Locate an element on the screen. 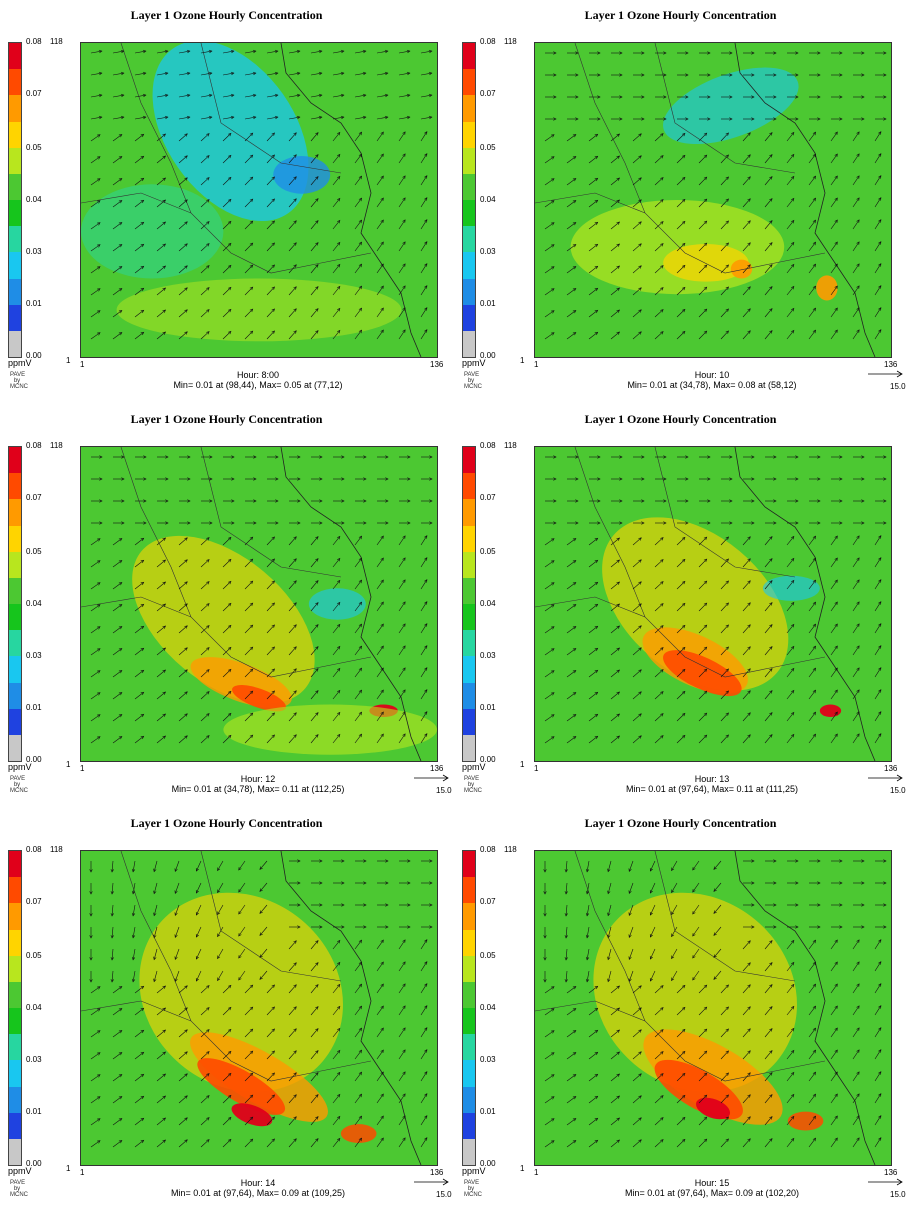 The height and width of the screenshot is (1212, 907). ozone-map-svg is located at coordinates (258, 199).